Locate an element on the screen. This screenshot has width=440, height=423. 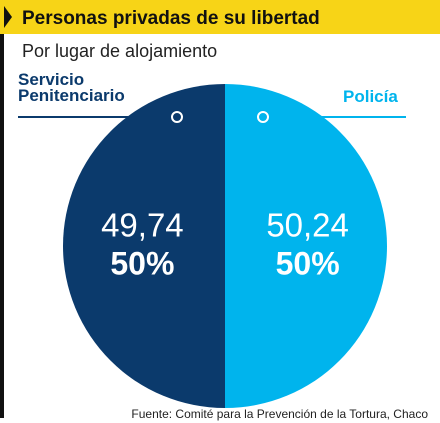
left-border is located at coordinates (2, 226).